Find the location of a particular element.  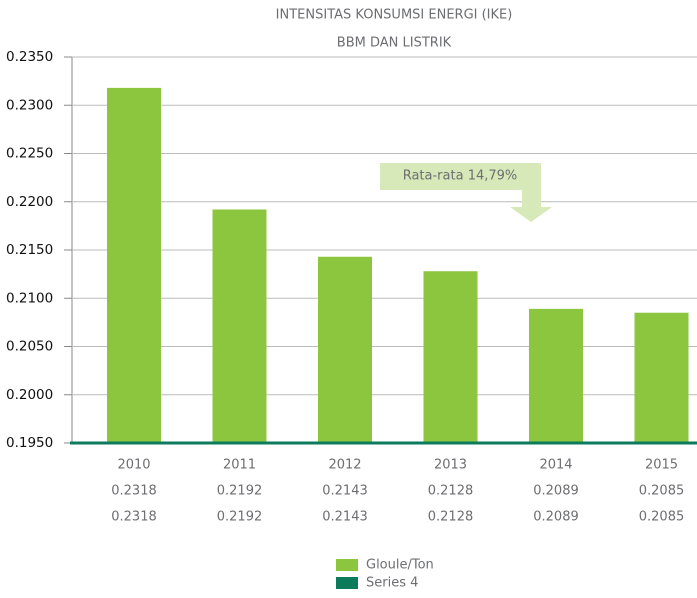

x-tick-label: 2011 is located at coordinates (239, 465).